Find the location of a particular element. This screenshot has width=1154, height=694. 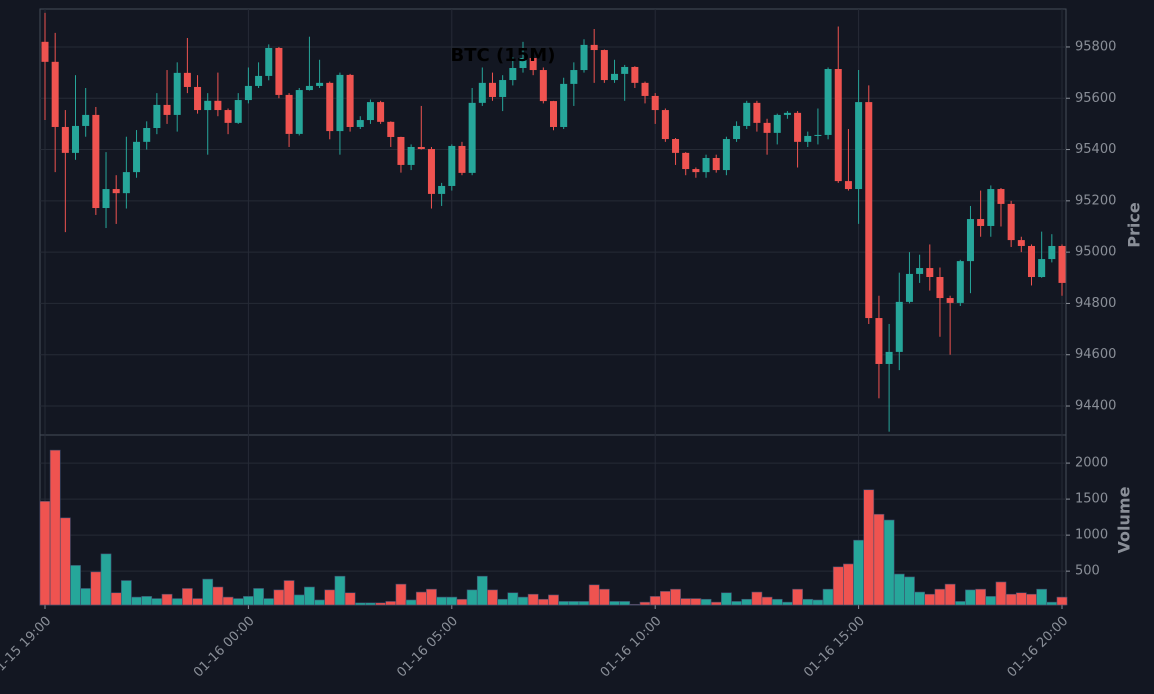

y-axis-label: Price is located at coordinates (1134, 225).